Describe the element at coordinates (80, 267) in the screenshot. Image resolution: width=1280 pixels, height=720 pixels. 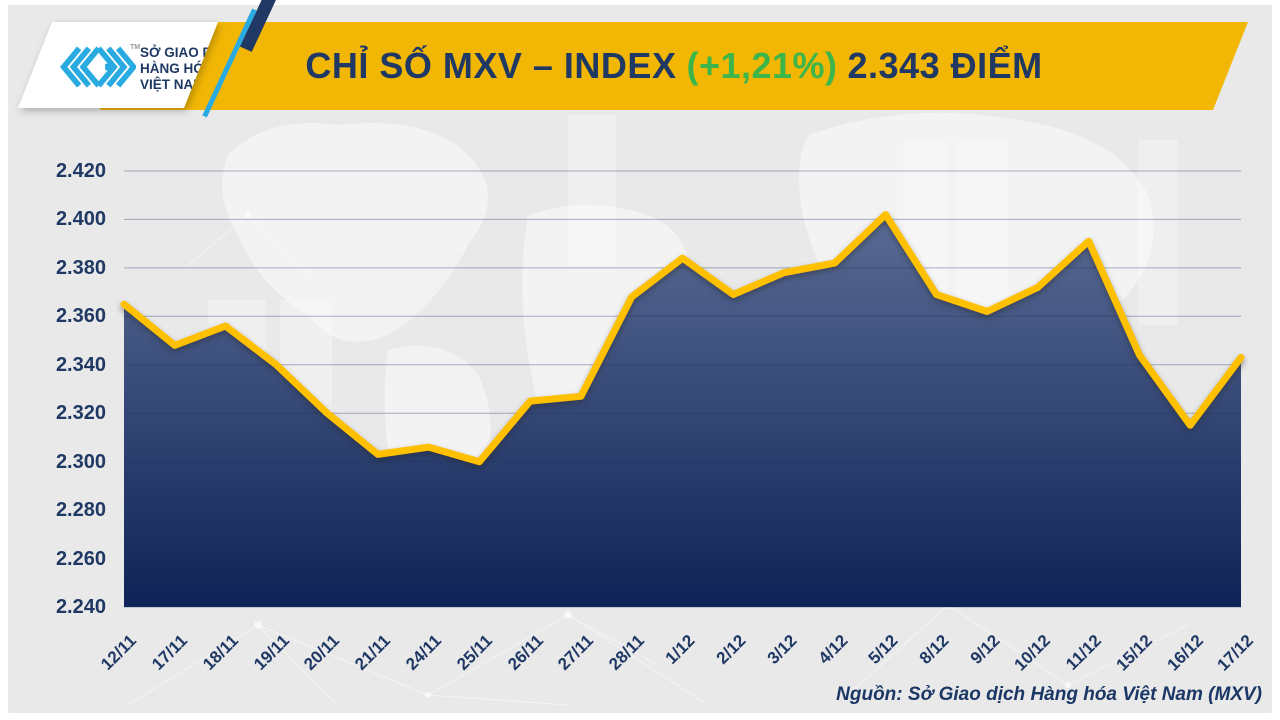
I see `y-axis-label: 2.380` at that location.